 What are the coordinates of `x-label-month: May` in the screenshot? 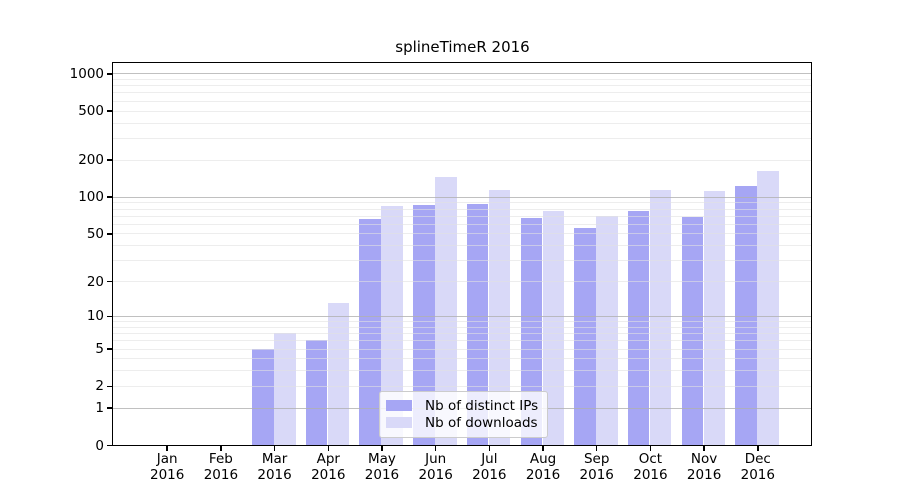 It's located at (381, 459).